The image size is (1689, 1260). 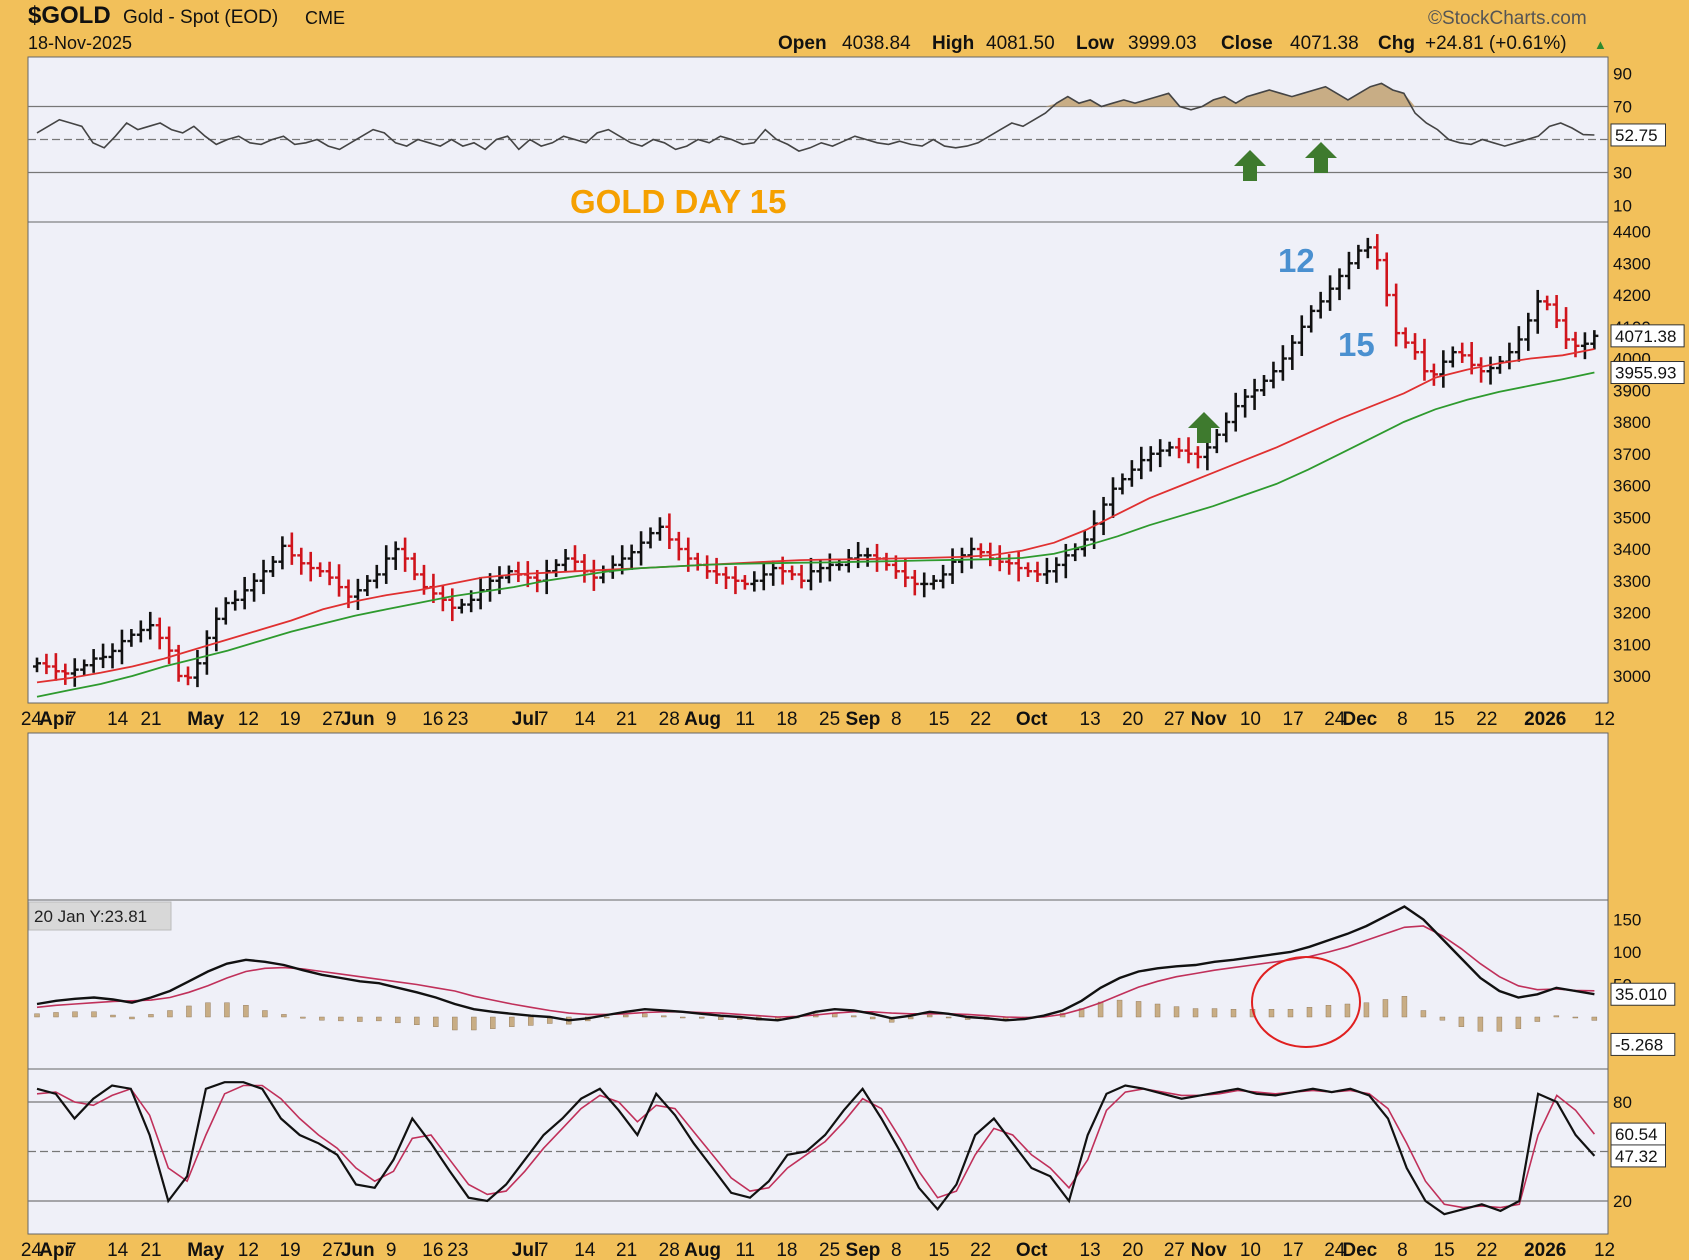 What do you see at coordinates (1622, 206) in the screenshot?
I see `rsi-tick-label: 10` at bounding box center [1622, 206].